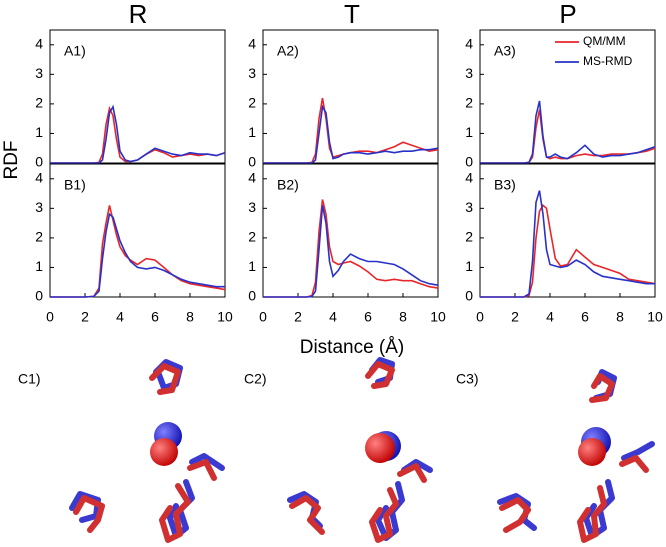 This screenshot has width=666, height=547. I want to click on column-title: P, so click(567, 14).